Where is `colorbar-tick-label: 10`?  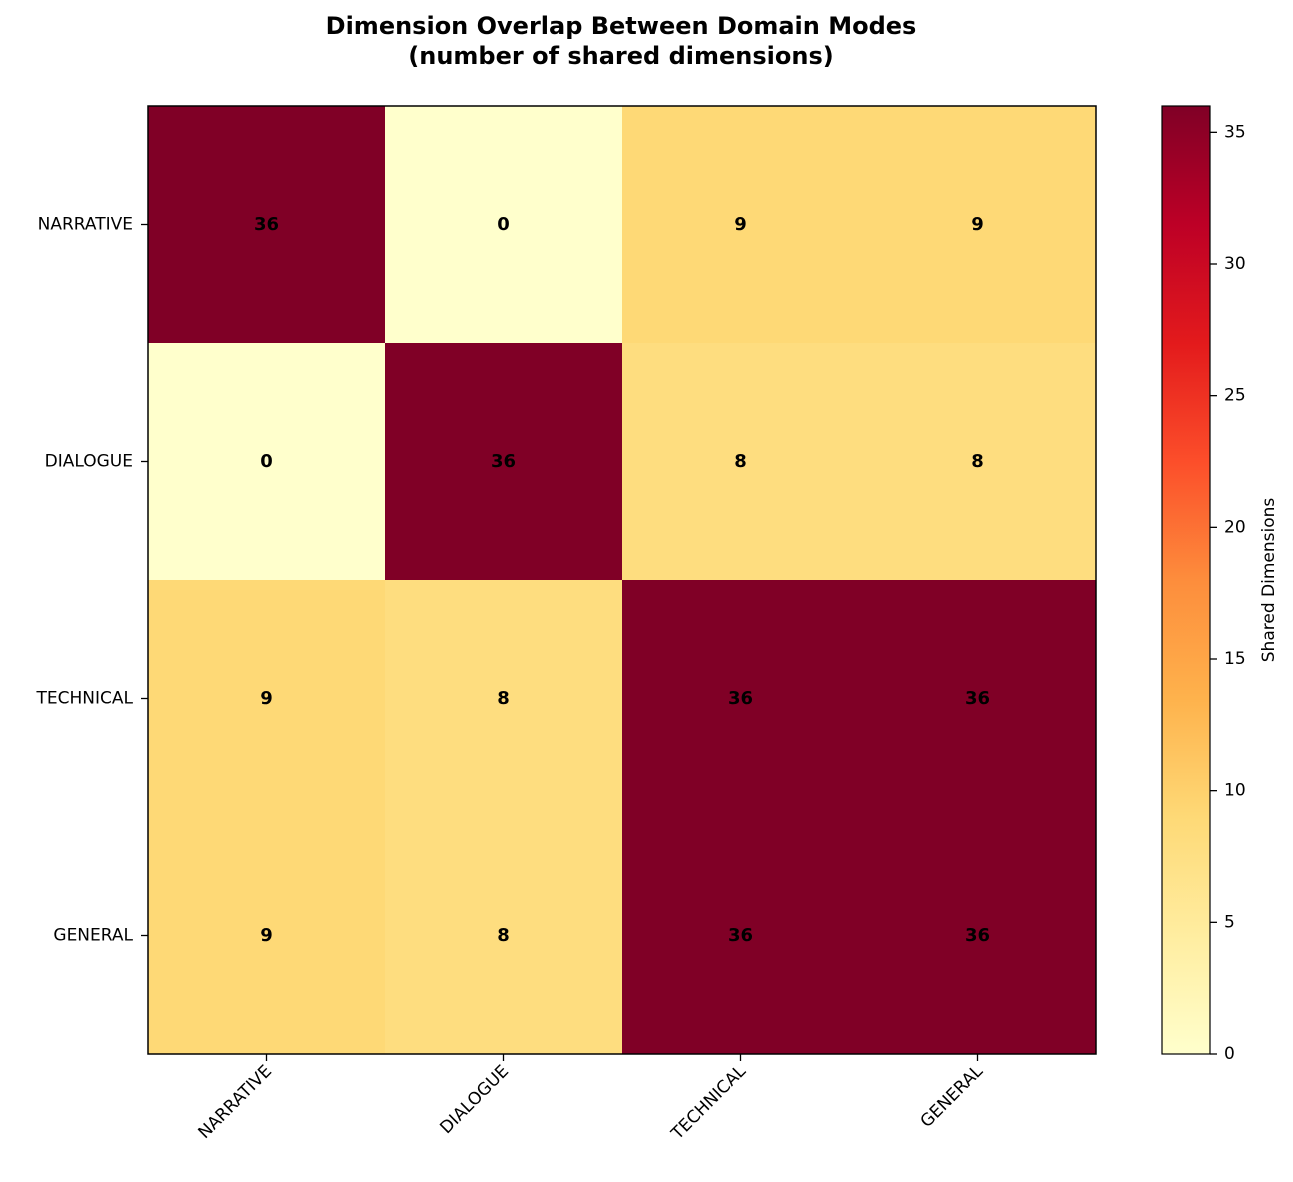
colorbar-tick-label: 10 is located at coordinates (1235, 791).